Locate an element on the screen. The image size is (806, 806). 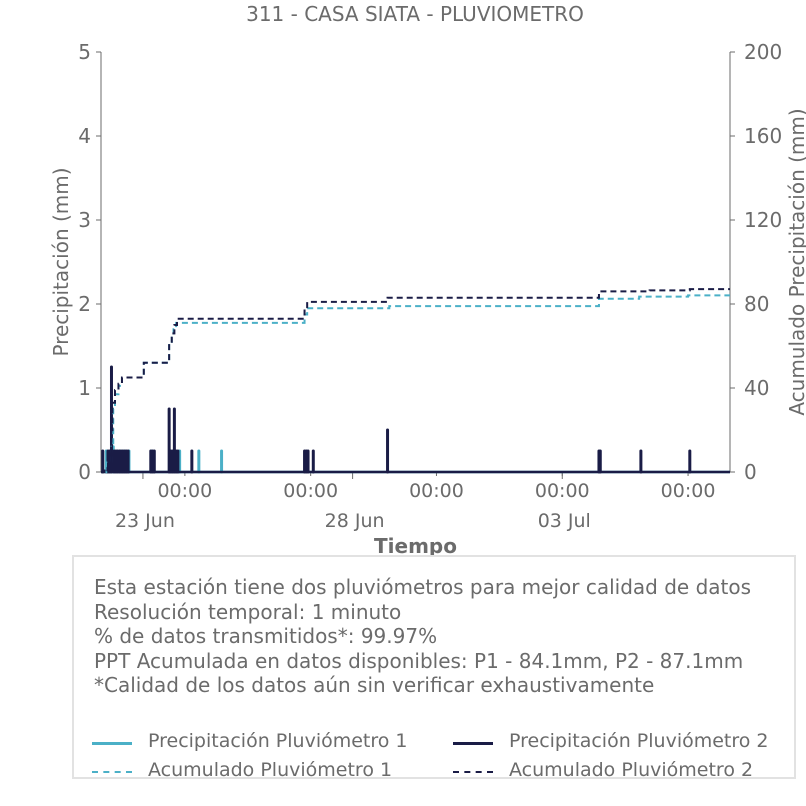
left-tick-label: 2 is located at coordinates (84, 304).